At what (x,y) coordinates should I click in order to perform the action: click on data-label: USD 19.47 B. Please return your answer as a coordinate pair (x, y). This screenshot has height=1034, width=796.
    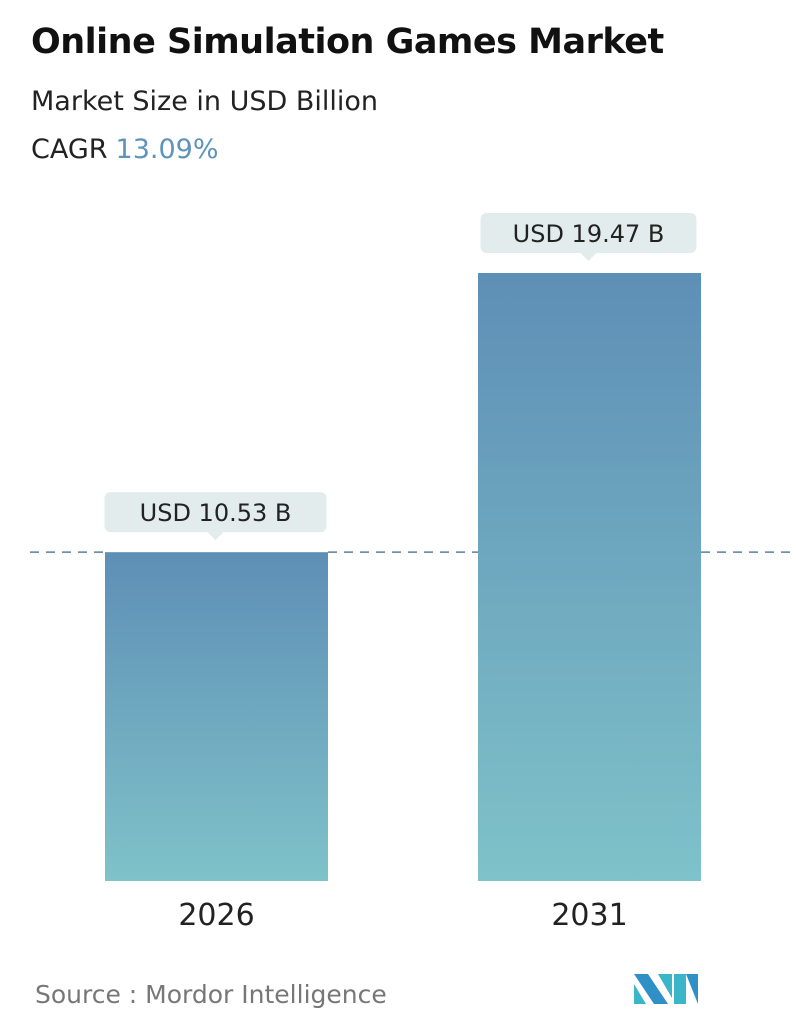
    Looking at the image, I should click on (589, 234).